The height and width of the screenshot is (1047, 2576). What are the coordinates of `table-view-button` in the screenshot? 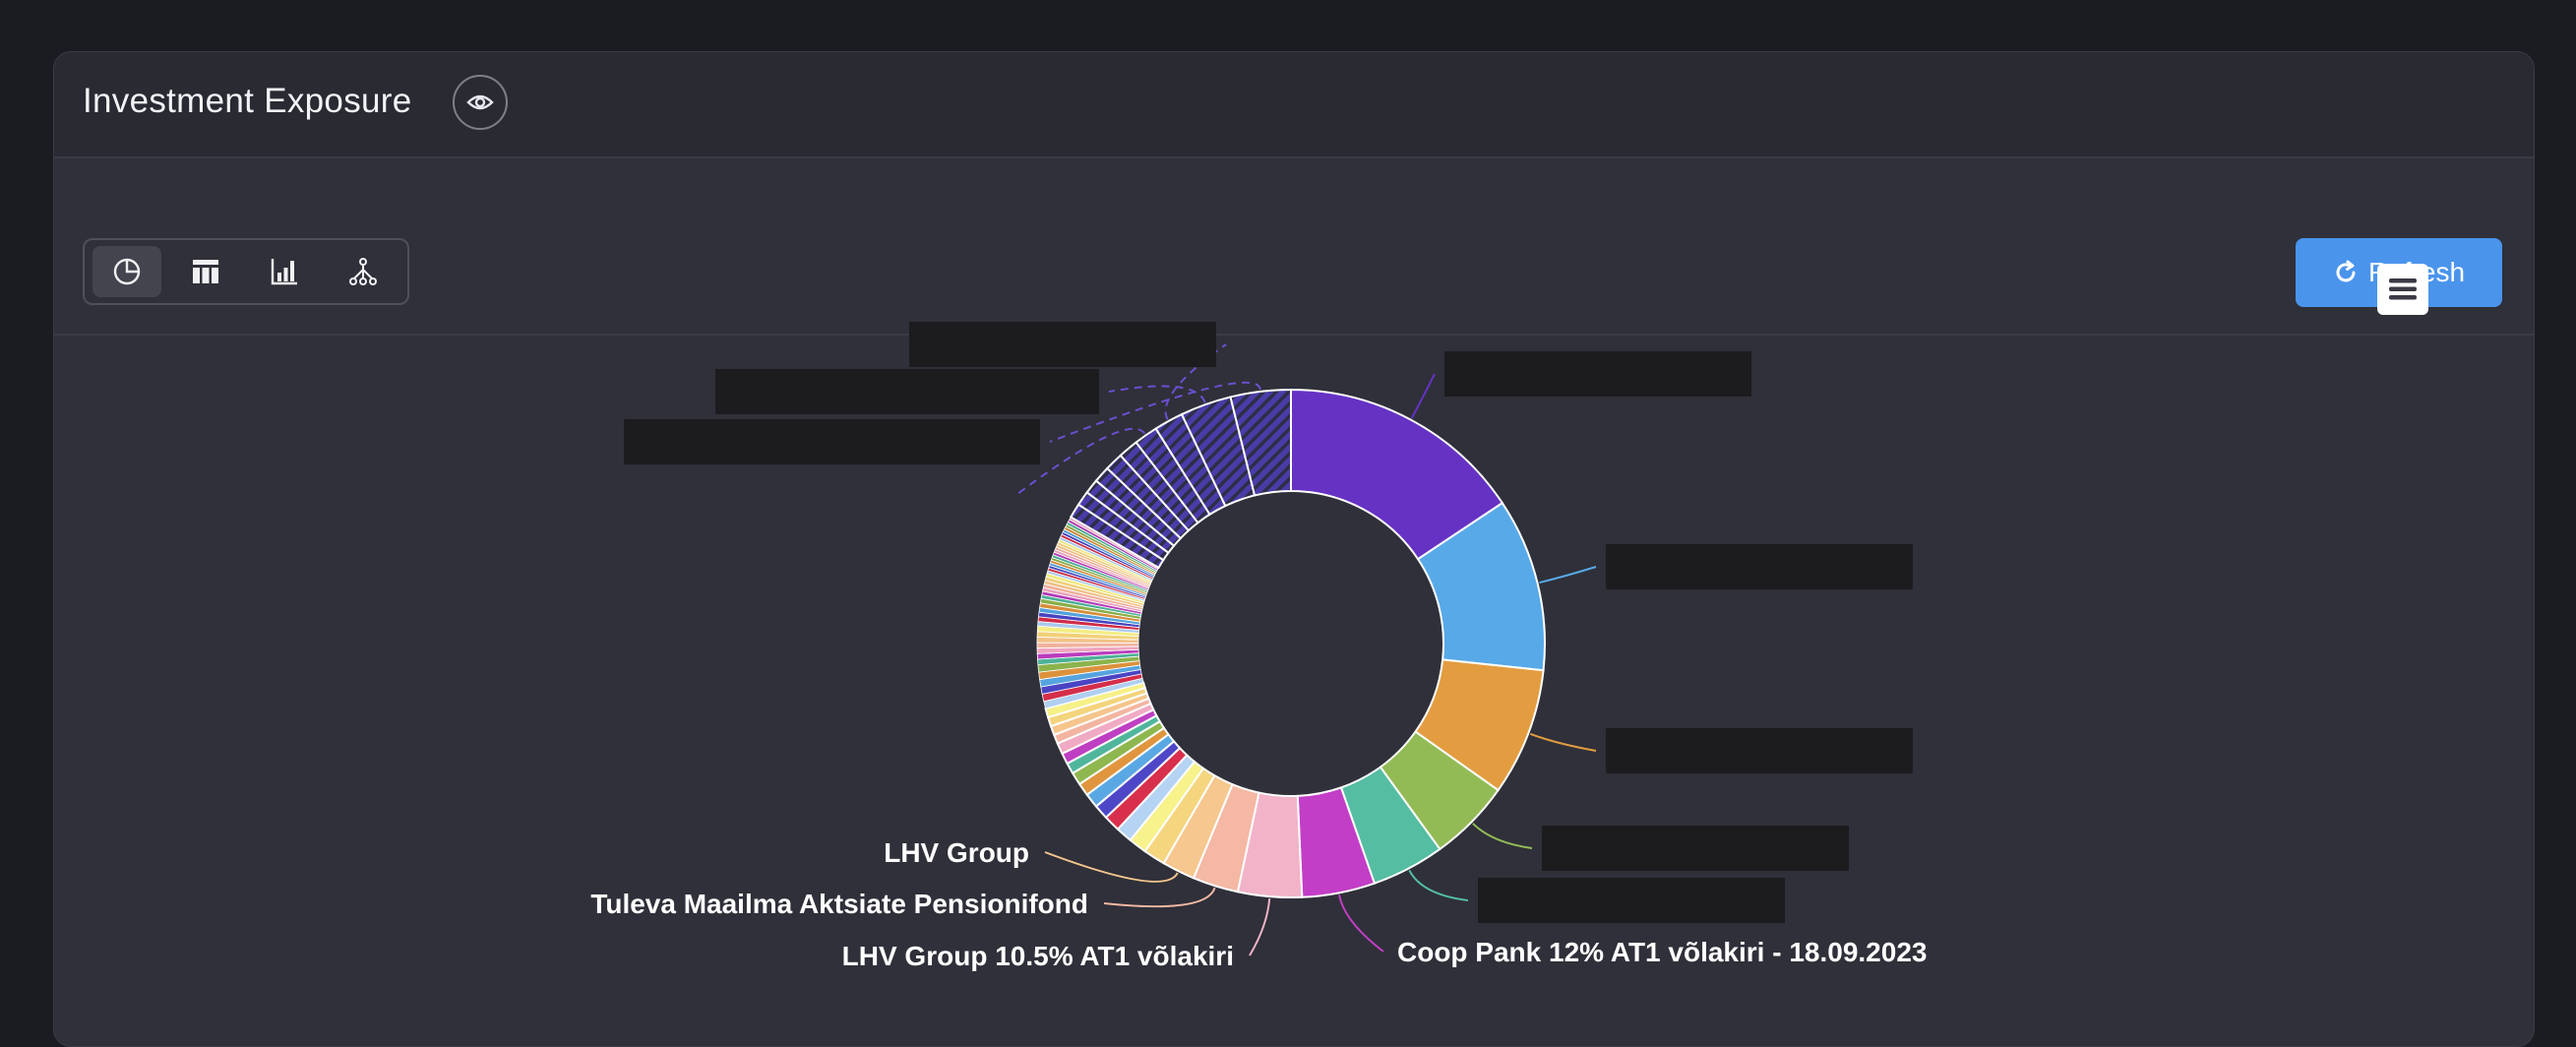 It's located at (206, 271).